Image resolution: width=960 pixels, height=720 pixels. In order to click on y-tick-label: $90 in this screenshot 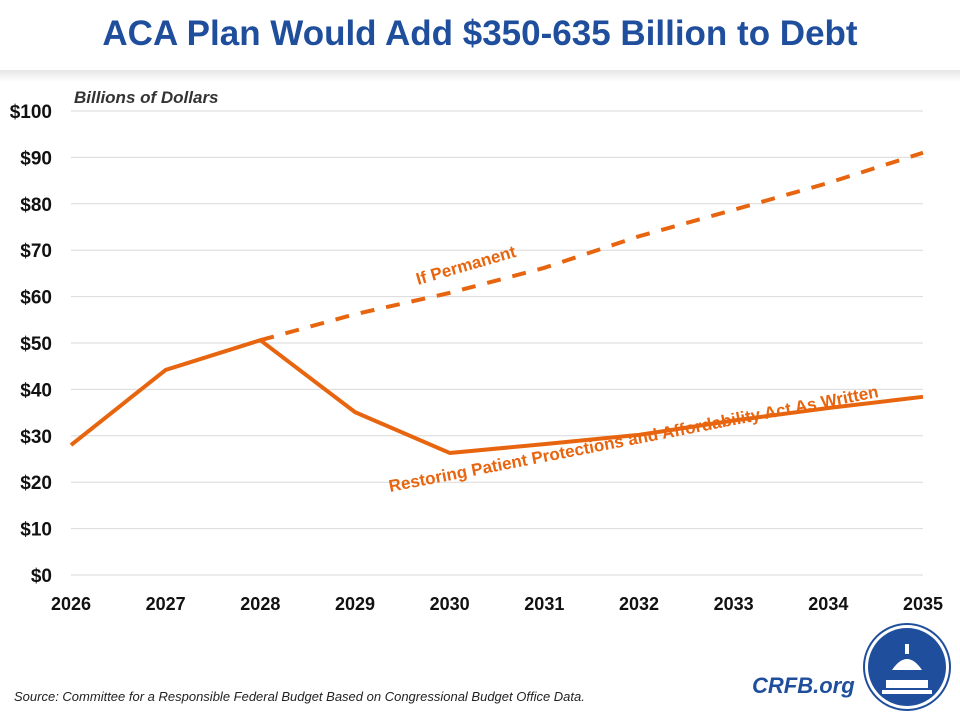, I will do `click(36, 158)`.